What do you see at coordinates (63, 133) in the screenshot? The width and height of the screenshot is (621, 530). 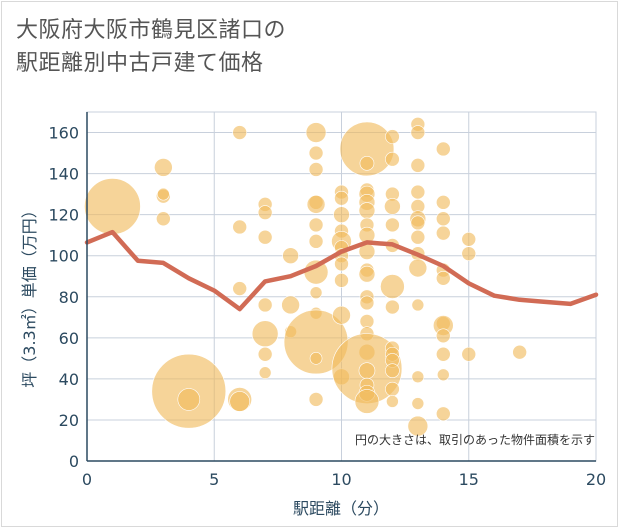 I see `y-tick-label: 160` at bounding box center [63, 133].